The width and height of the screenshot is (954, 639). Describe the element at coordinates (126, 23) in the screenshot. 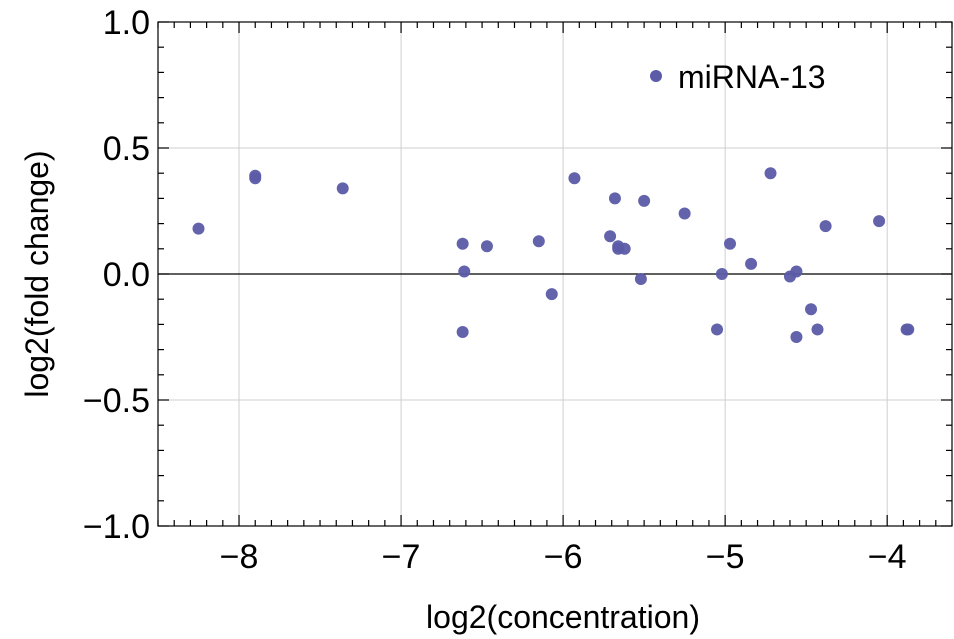

I see `y-tick-label: 1.0` at that location.